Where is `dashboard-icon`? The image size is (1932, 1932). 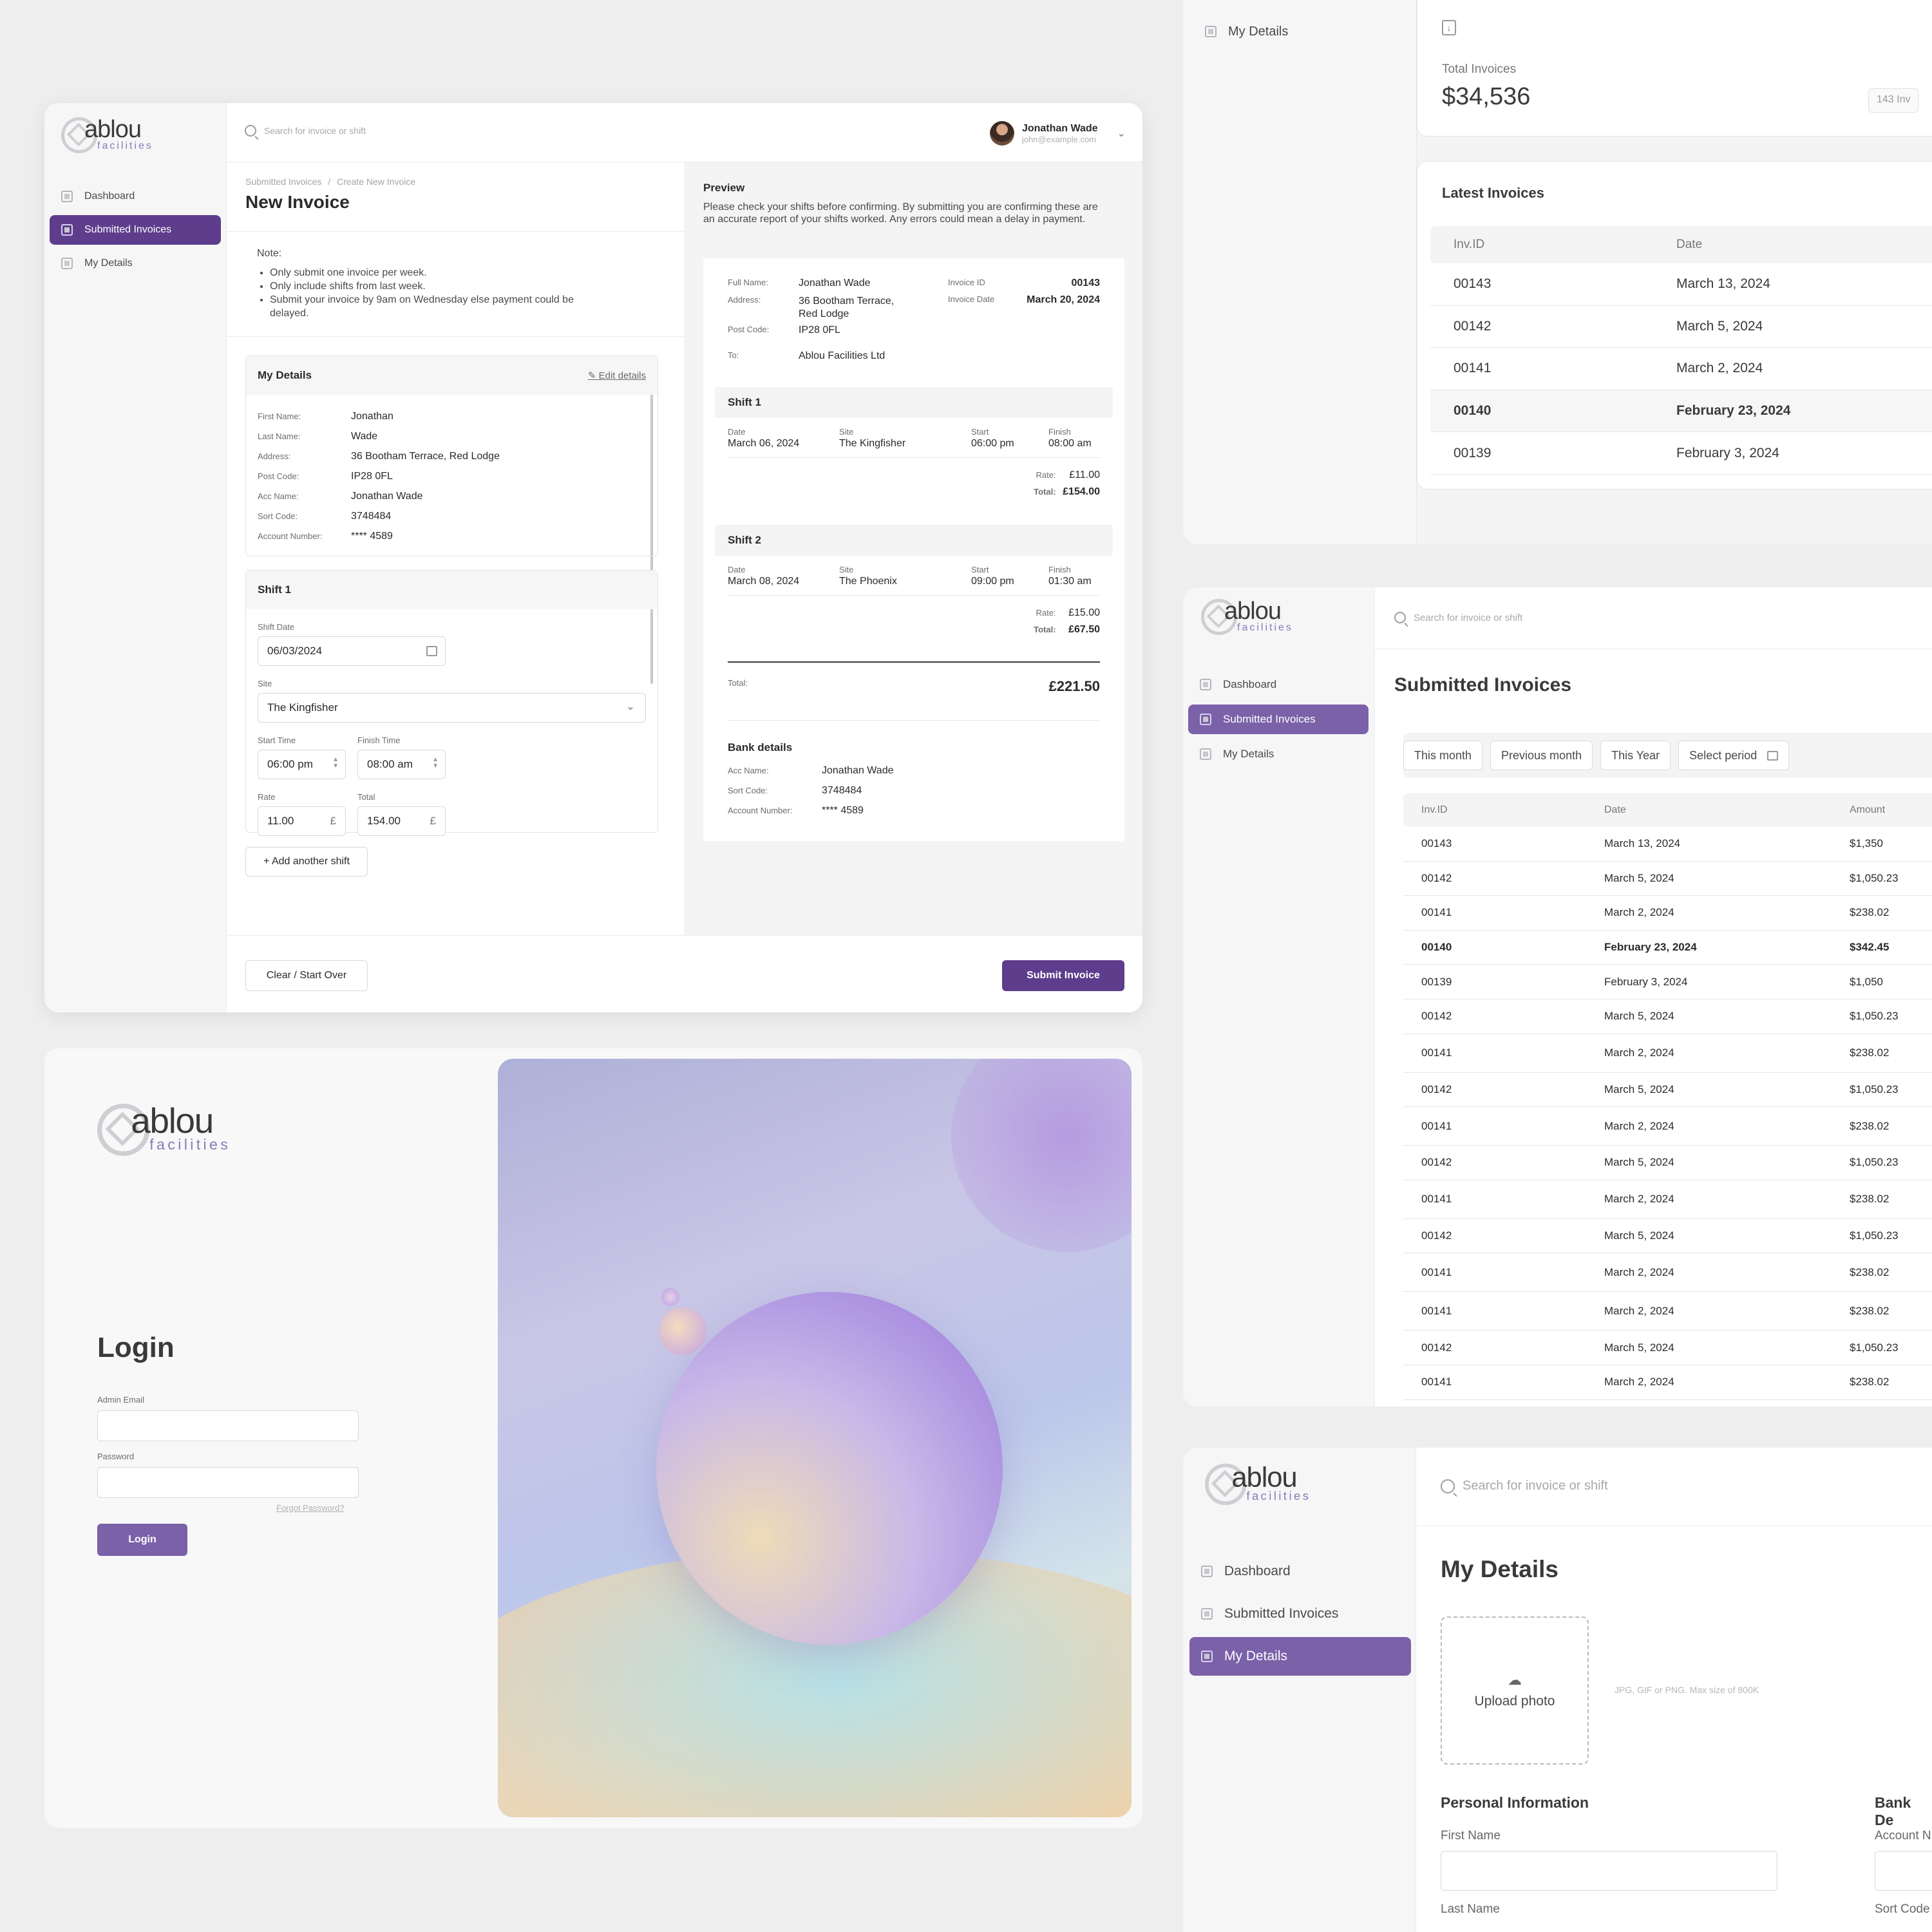
dashboard-icon is located at coordinates (1207, 1572).